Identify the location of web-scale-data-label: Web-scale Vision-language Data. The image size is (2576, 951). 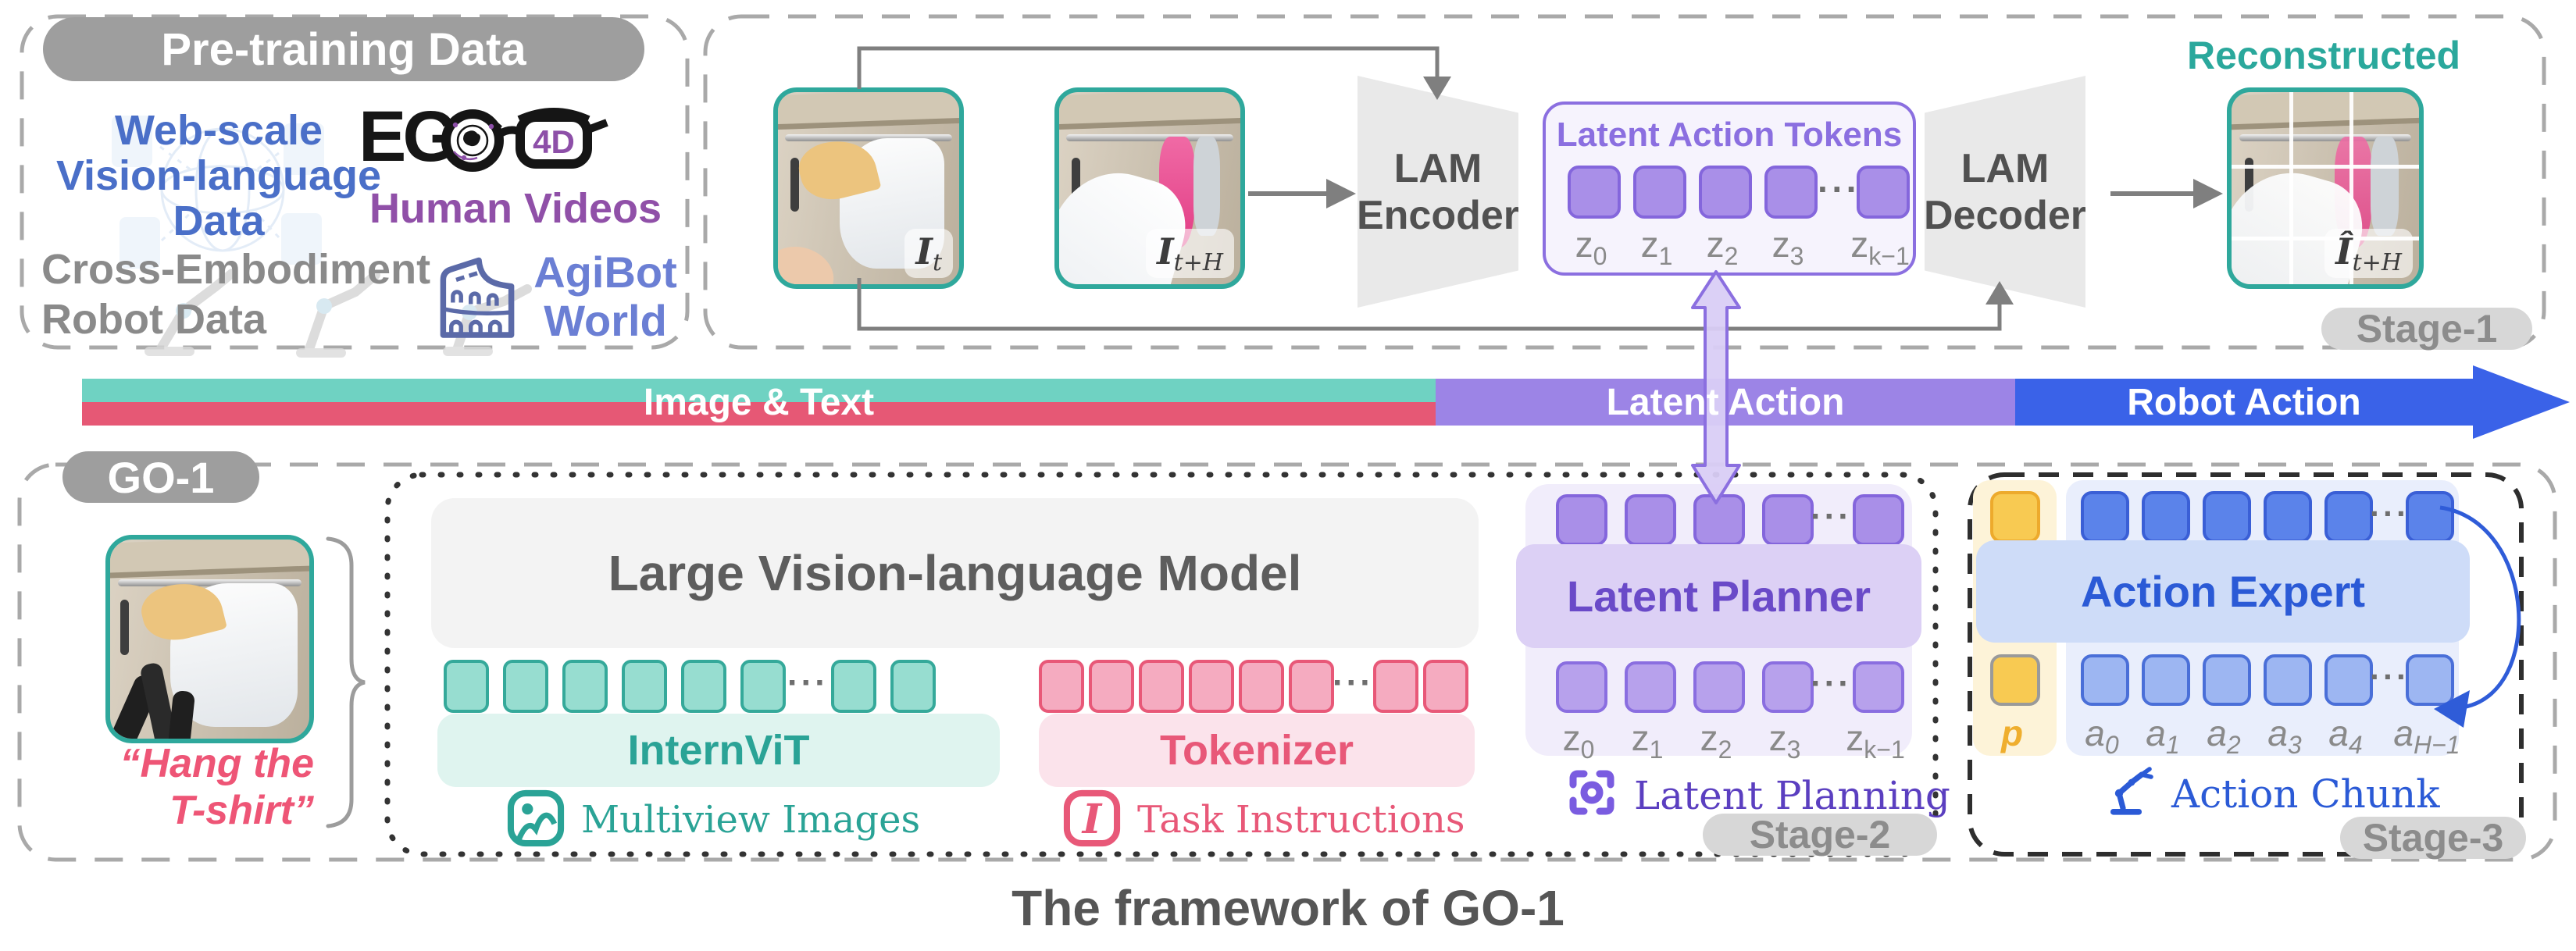
(218, 175).